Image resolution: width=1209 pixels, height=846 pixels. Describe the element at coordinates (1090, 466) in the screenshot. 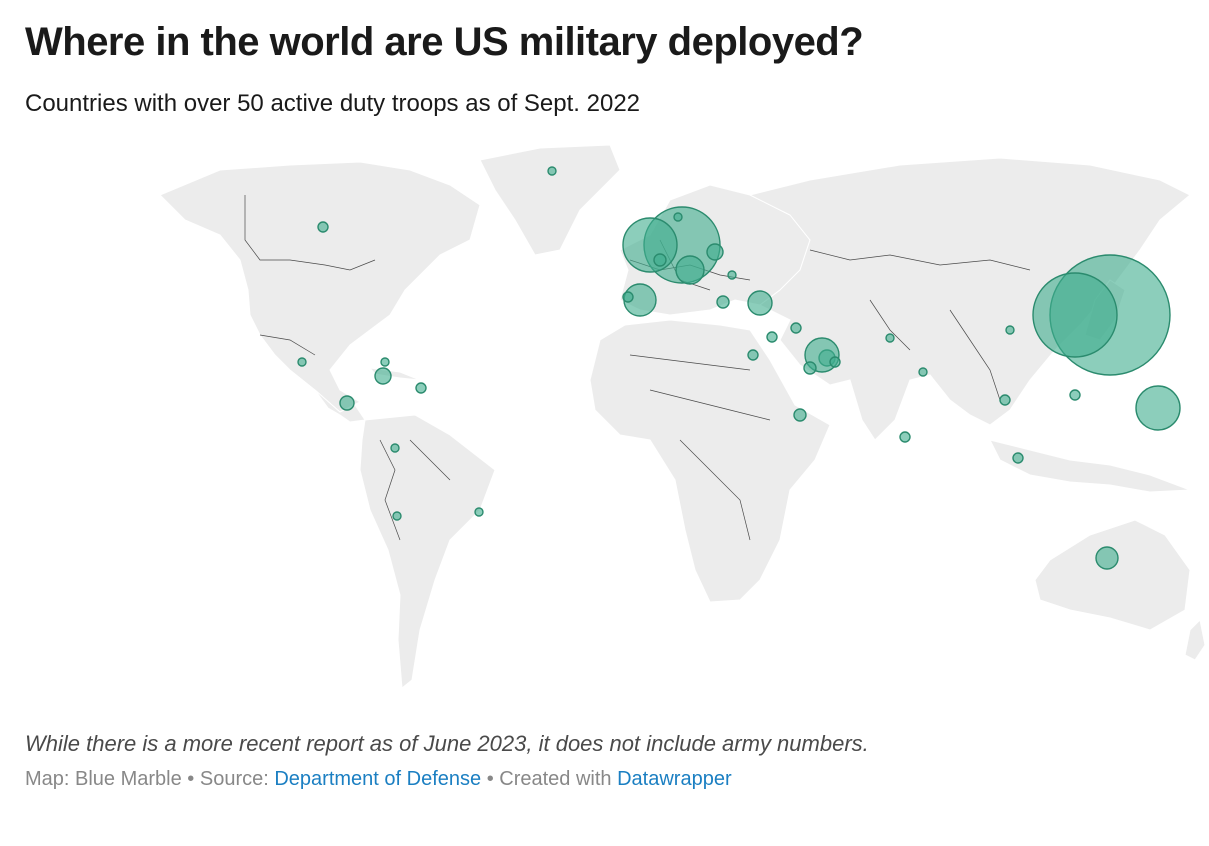

I see `land-indonesia` at that location.